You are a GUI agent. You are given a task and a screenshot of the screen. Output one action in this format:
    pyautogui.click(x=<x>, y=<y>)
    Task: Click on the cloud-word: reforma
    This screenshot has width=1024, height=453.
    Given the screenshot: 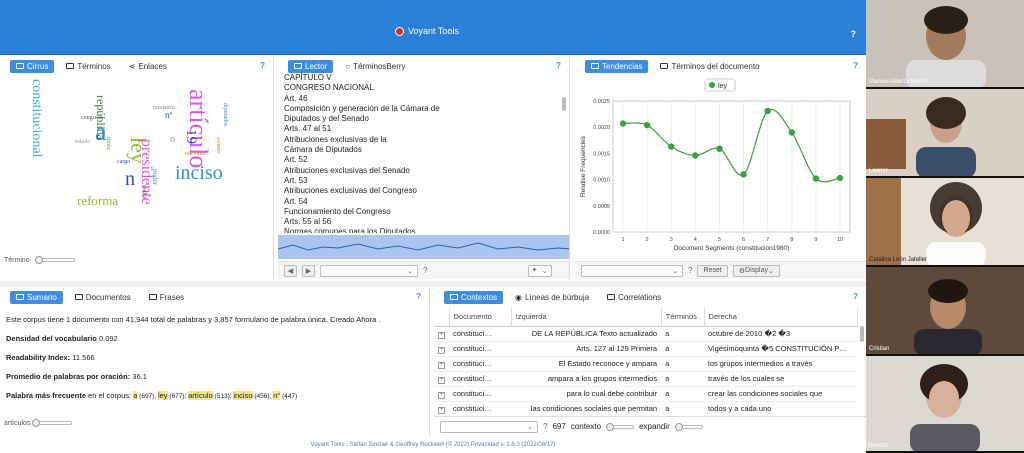 What is the action you would take?
    pyautogui.click(x=98, y=200)
    